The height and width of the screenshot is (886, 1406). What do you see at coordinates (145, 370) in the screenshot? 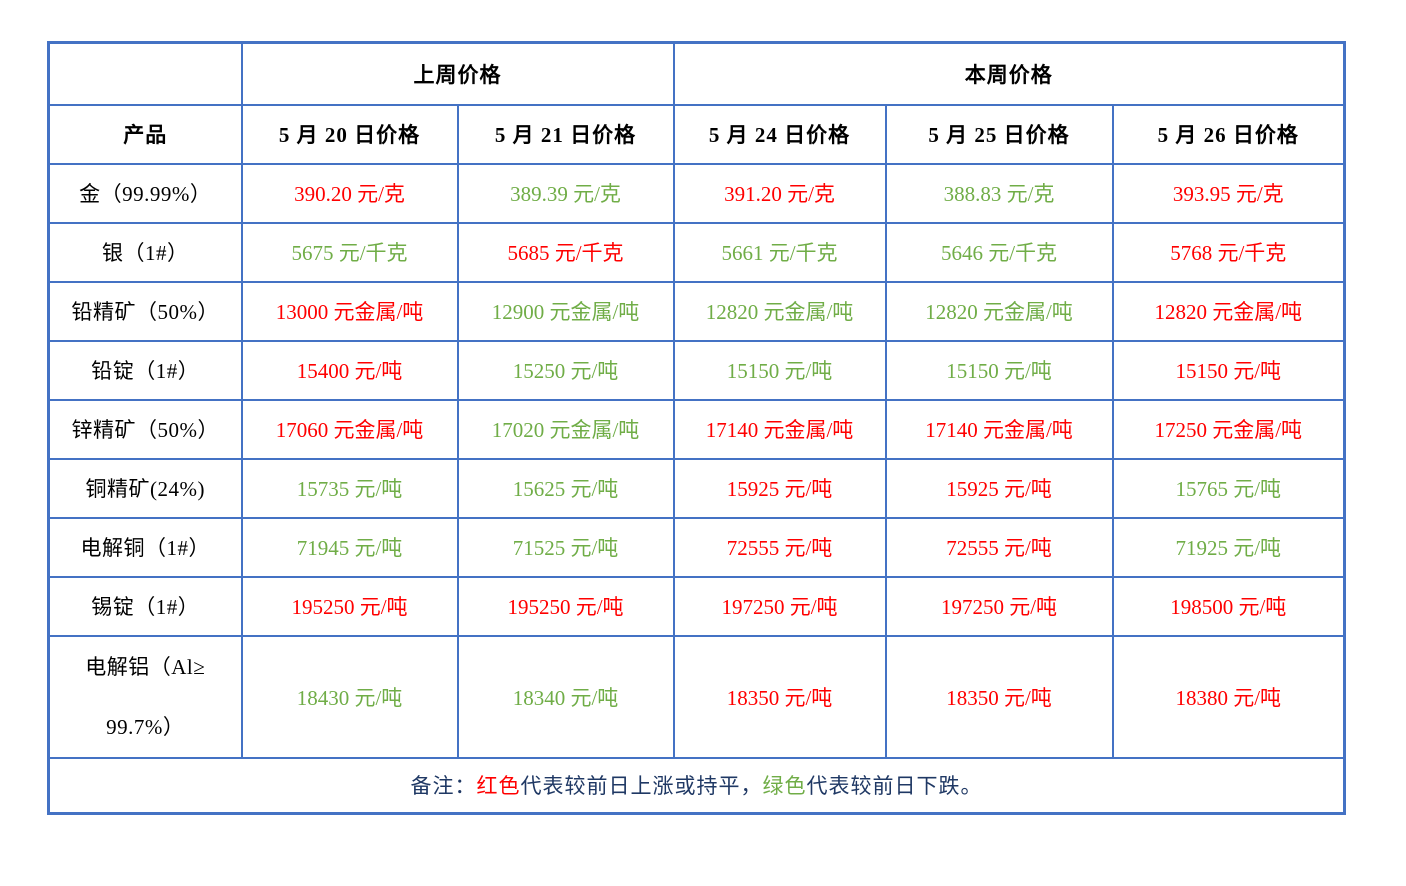
I see `product-cell: 铅锭（1#）` at bounding box center [145, 370].